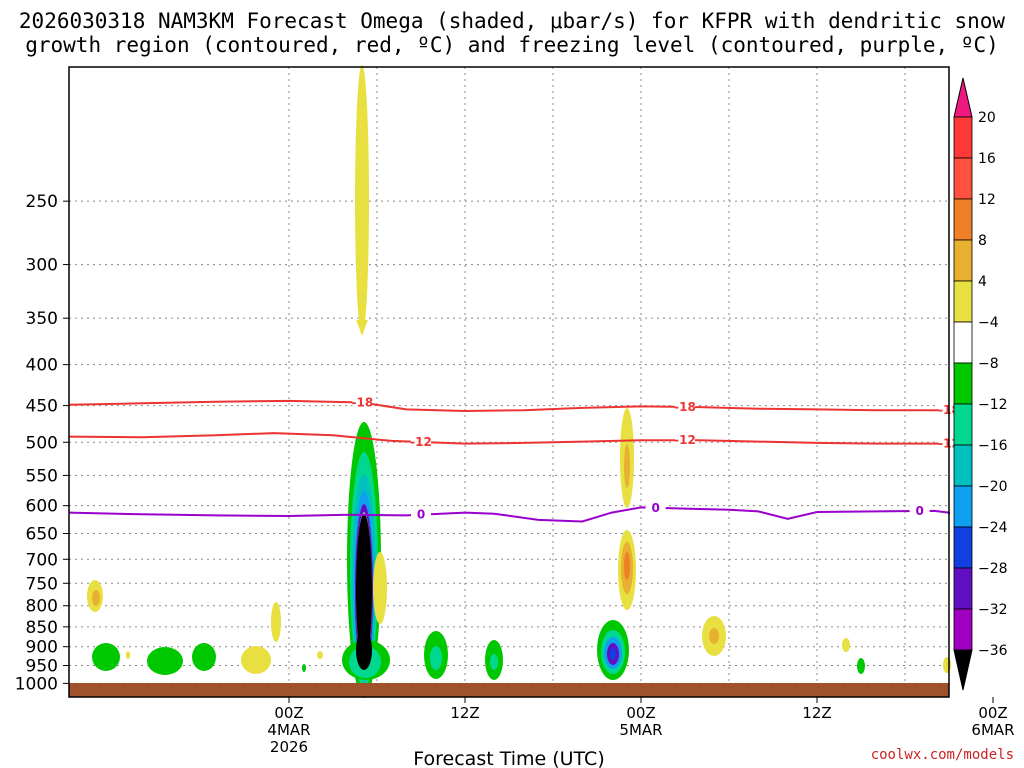  What do you see at coordinates (993, 528) in the screenshot?
I see `colorbar-tick-label: −24` at bounding box center [993, 528].